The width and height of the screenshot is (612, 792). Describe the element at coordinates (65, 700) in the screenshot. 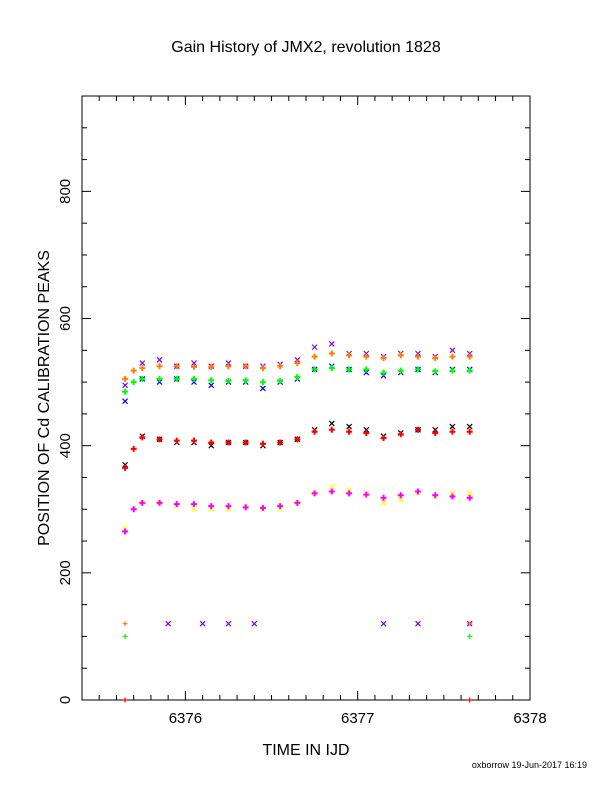

I see `y-tick-label: 0` at that location.